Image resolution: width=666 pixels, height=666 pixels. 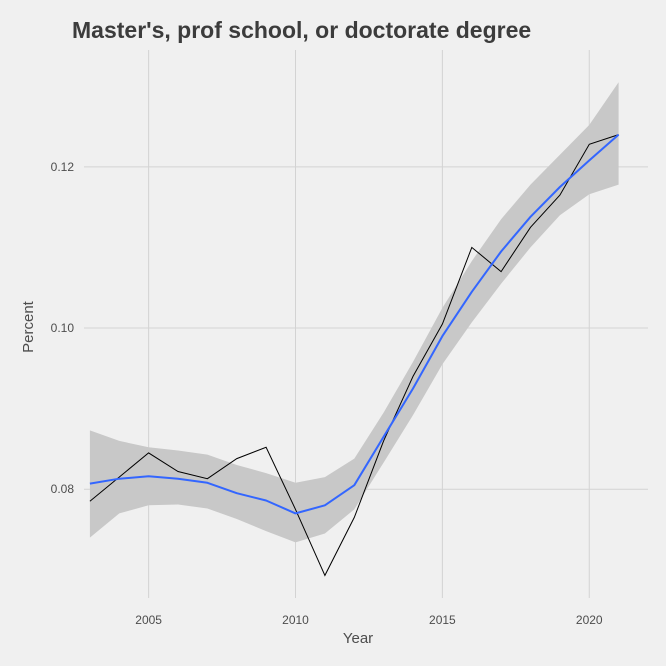 What do you see at coordinates (28, 326) in the screenshot?
I see `y-axis-label: Percent` at bounding box center [28, 326].